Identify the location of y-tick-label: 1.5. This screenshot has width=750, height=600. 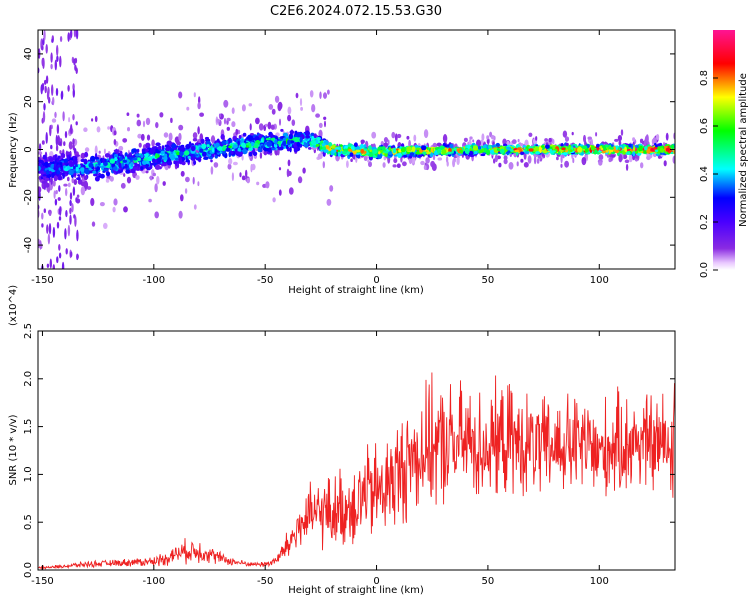
(28, 427).